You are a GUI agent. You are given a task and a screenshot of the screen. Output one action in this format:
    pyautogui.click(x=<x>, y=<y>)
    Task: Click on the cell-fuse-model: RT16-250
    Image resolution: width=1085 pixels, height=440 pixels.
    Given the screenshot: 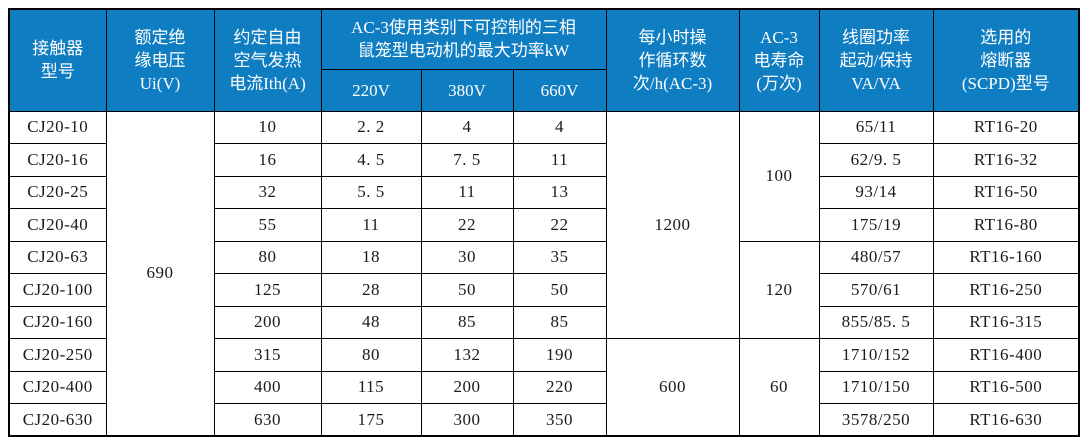 What is the action you would take?
    pyautogui.click(x=1006, y=290)
    